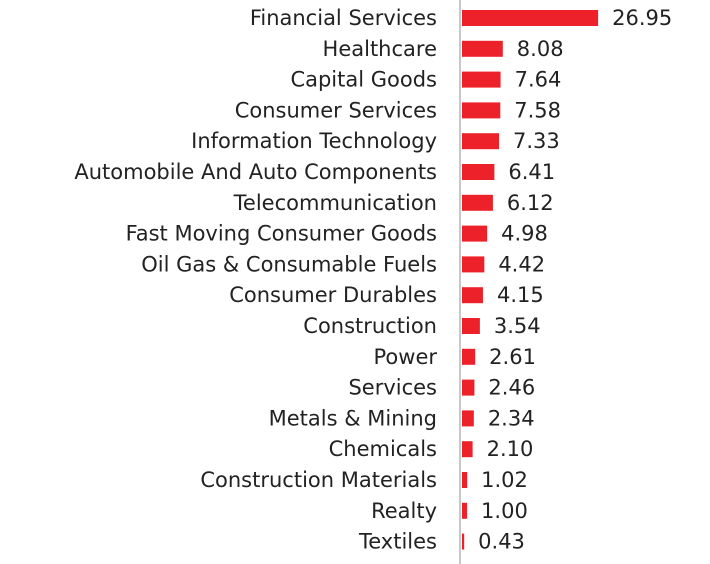 The image size is (710, 564). I want to click on category-label: Healthcare, so click(380, 49).